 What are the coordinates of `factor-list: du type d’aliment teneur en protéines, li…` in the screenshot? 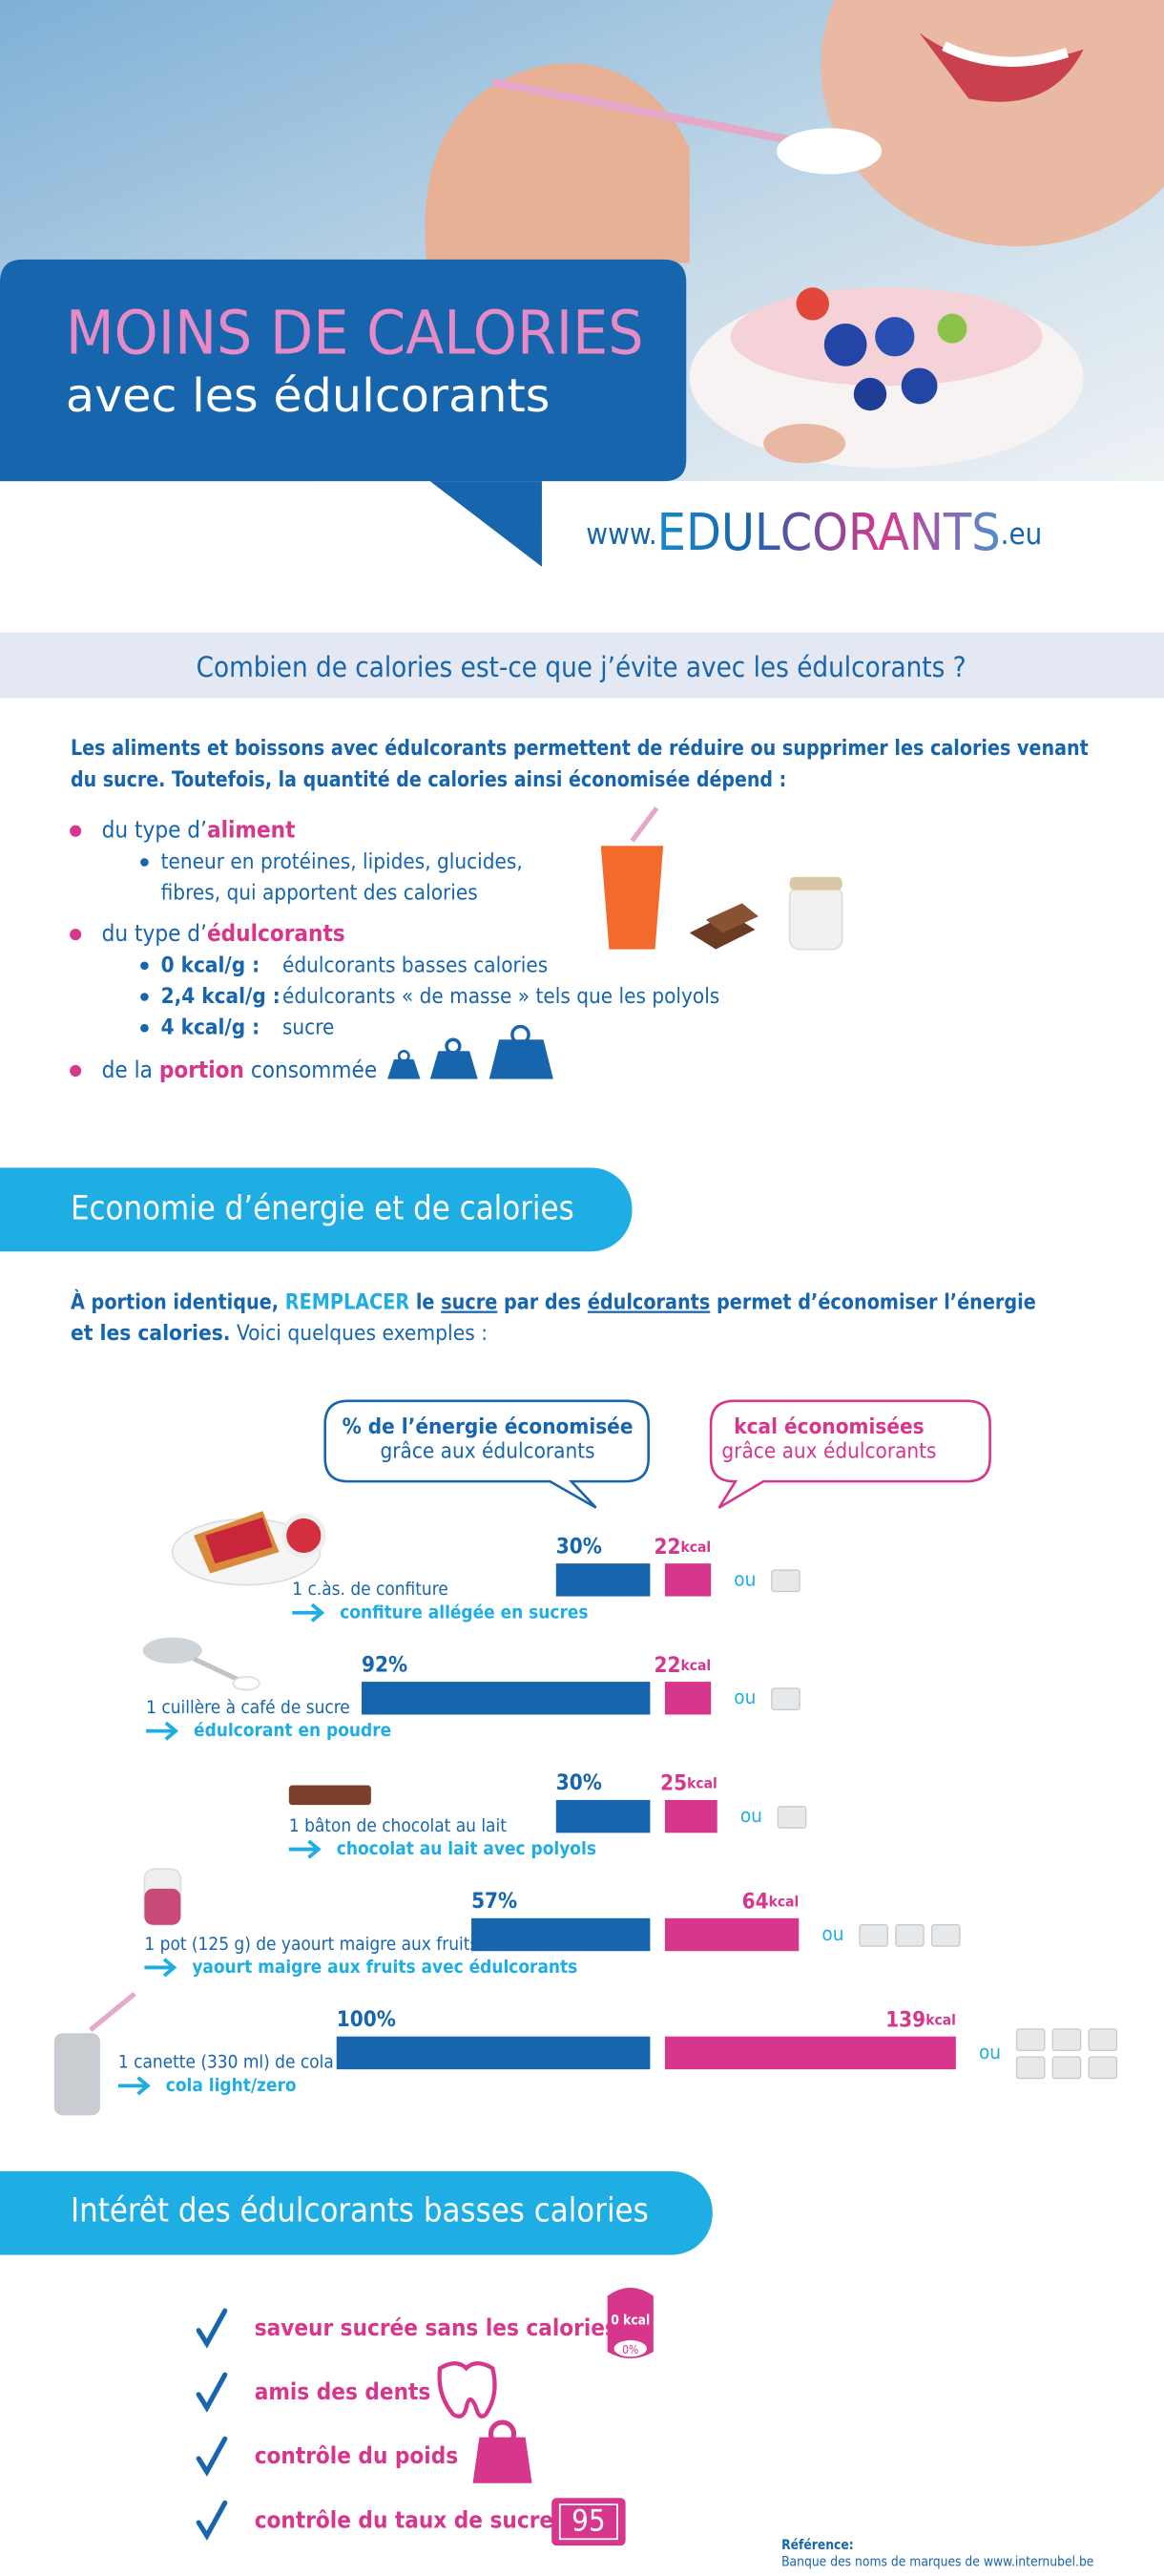 It's located at (394, 950).